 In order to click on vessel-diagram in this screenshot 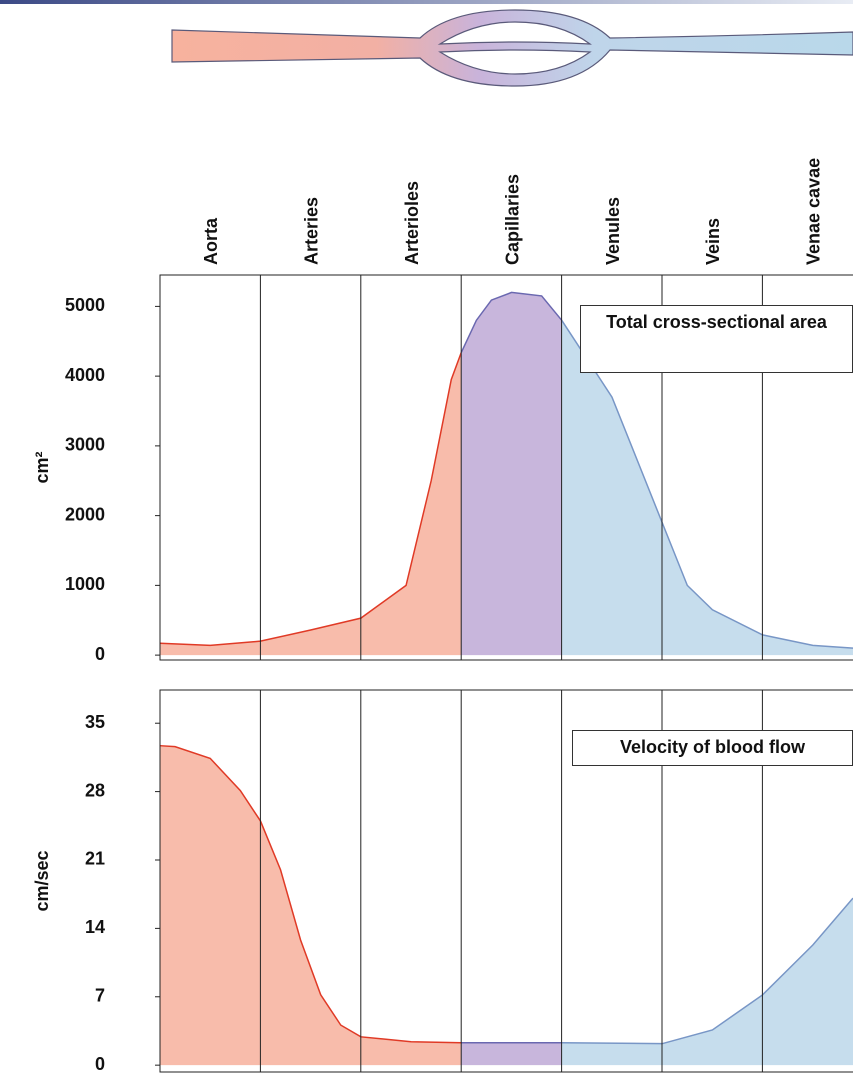, I will do `click(512, 48)`.